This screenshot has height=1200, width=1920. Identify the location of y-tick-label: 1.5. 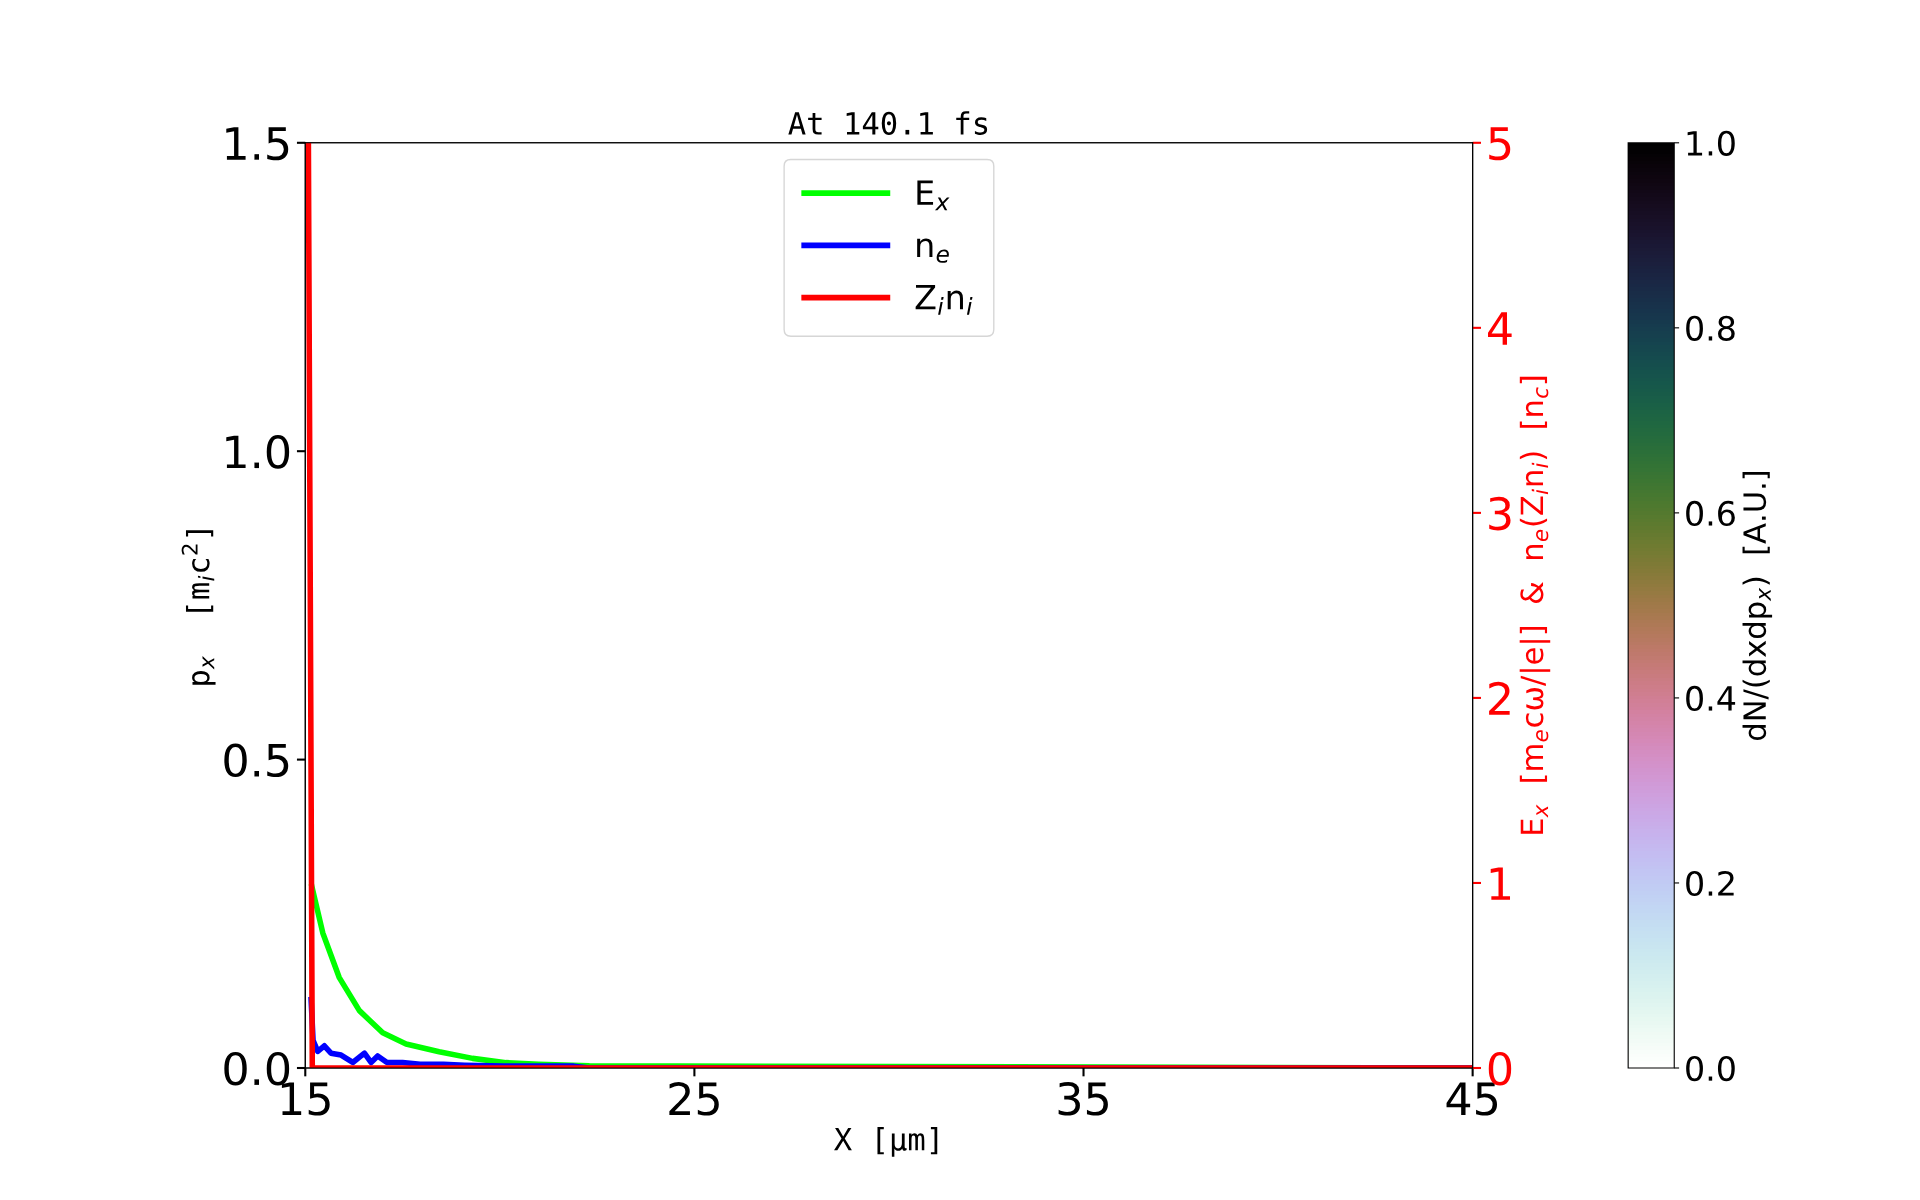
(257, 144).